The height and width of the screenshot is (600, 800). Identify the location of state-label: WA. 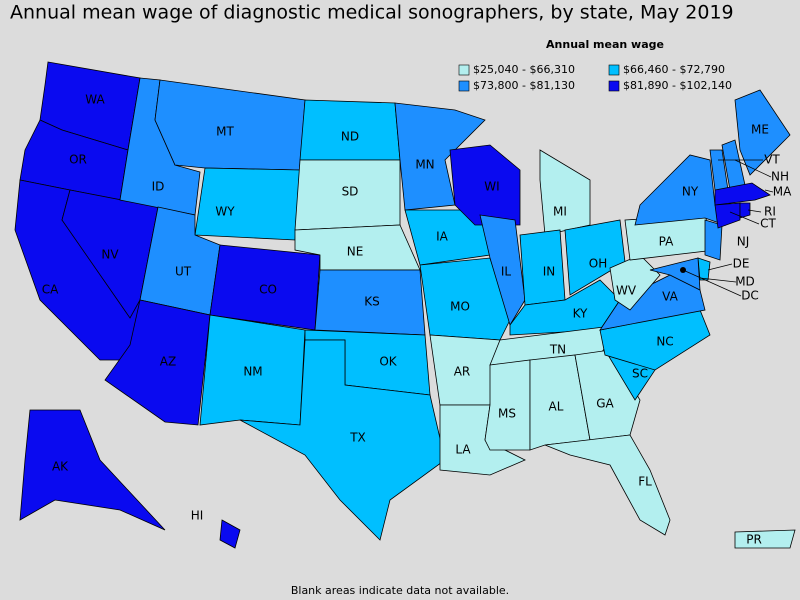
(95, 100).